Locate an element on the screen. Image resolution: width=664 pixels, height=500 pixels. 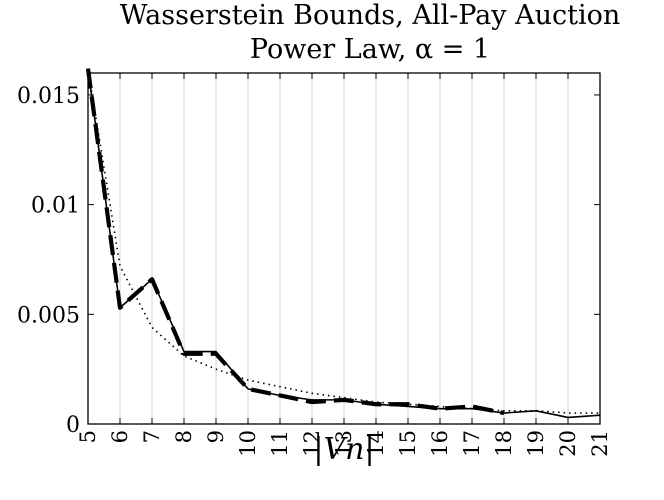
chart-subtitle: Power Law, α = 1 is located at coordinates (370, 49).